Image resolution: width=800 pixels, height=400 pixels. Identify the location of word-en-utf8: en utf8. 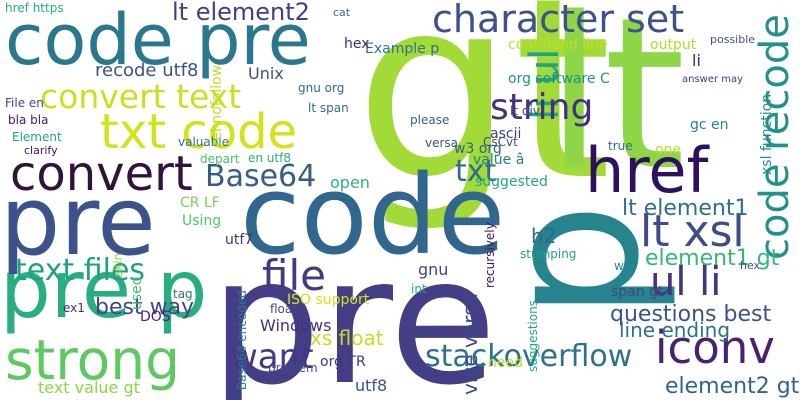
(269, 158).